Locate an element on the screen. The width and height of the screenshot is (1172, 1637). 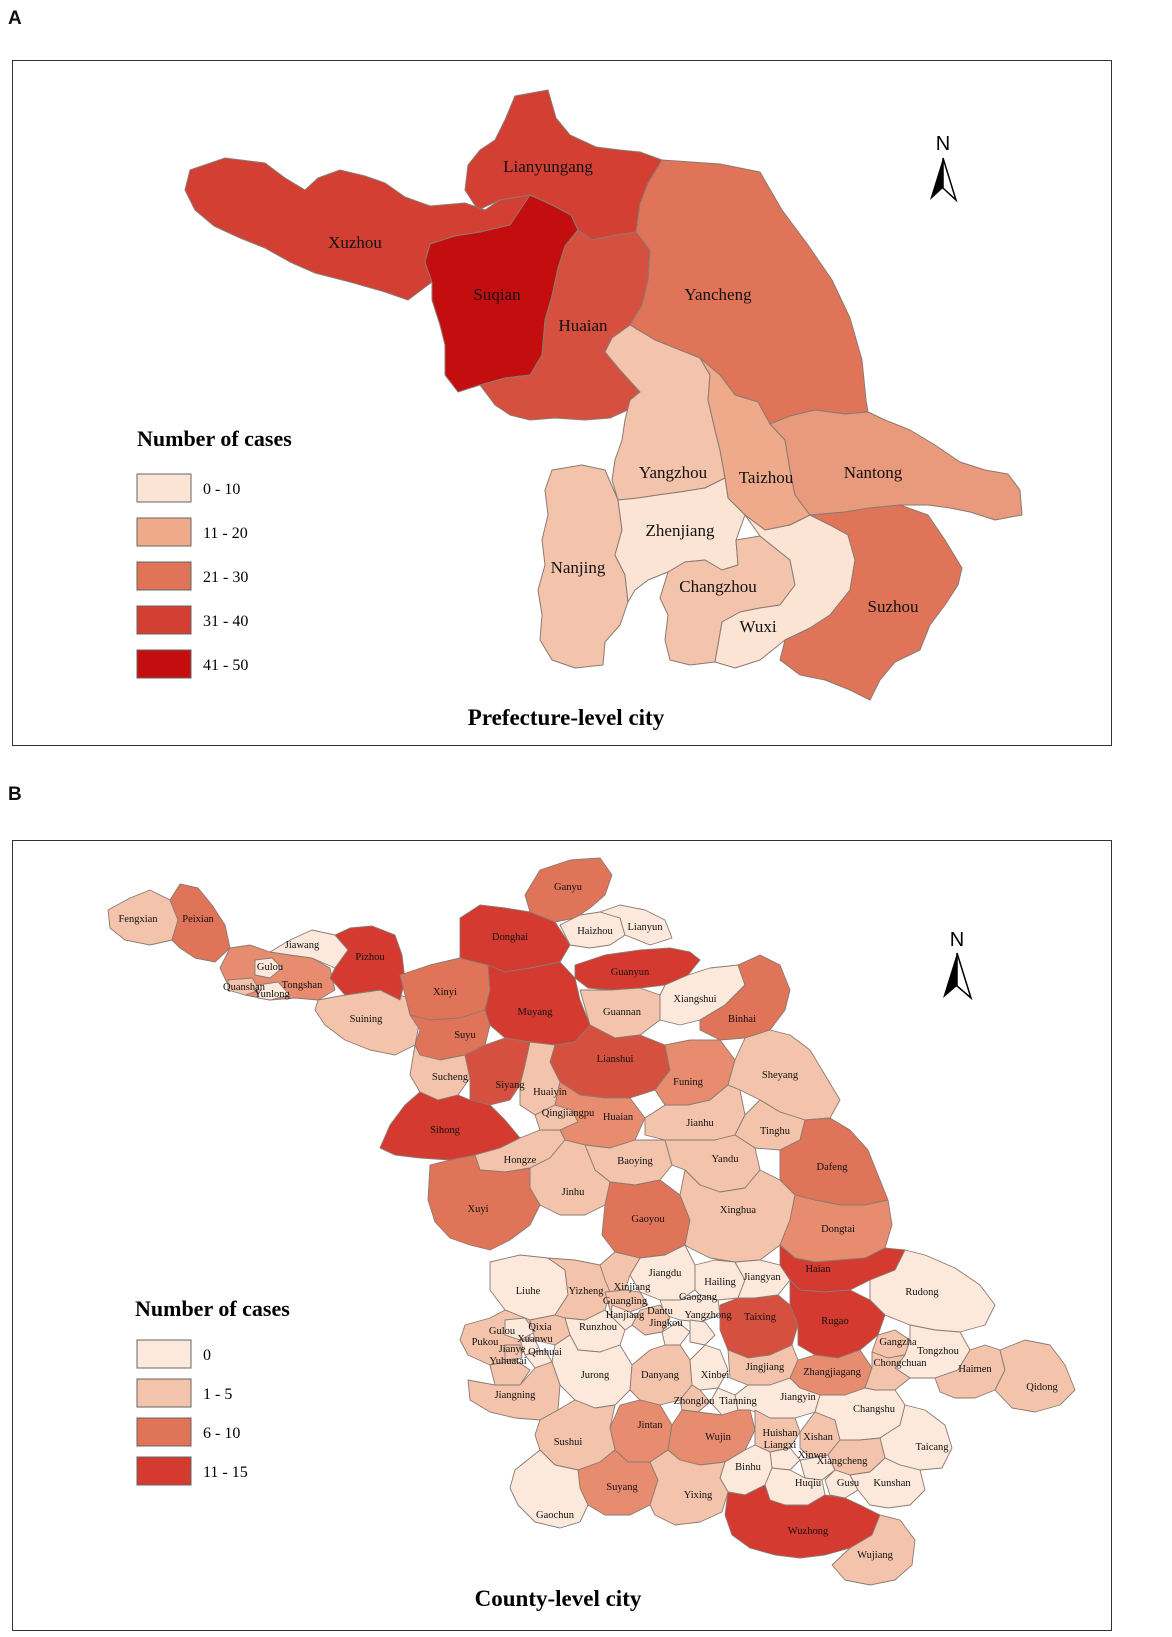
label-xuanwu: Xuanwu is located at coordinates (535, 1339).